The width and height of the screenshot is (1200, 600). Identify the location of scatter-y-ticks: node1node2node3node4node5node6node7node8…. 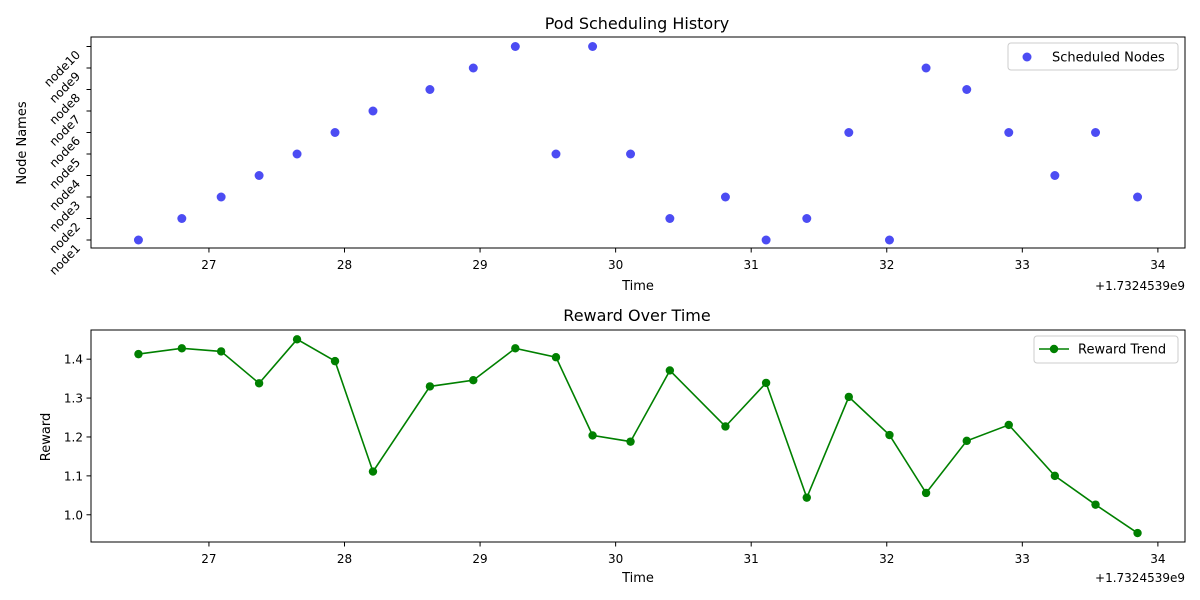
(66, 162).